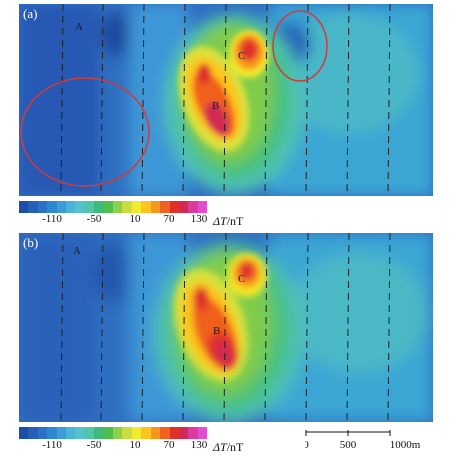  What do you see at coordinates (31, 242) in the screenshot?
I see `panel-label: (b)` at bounding box center [31, 242].